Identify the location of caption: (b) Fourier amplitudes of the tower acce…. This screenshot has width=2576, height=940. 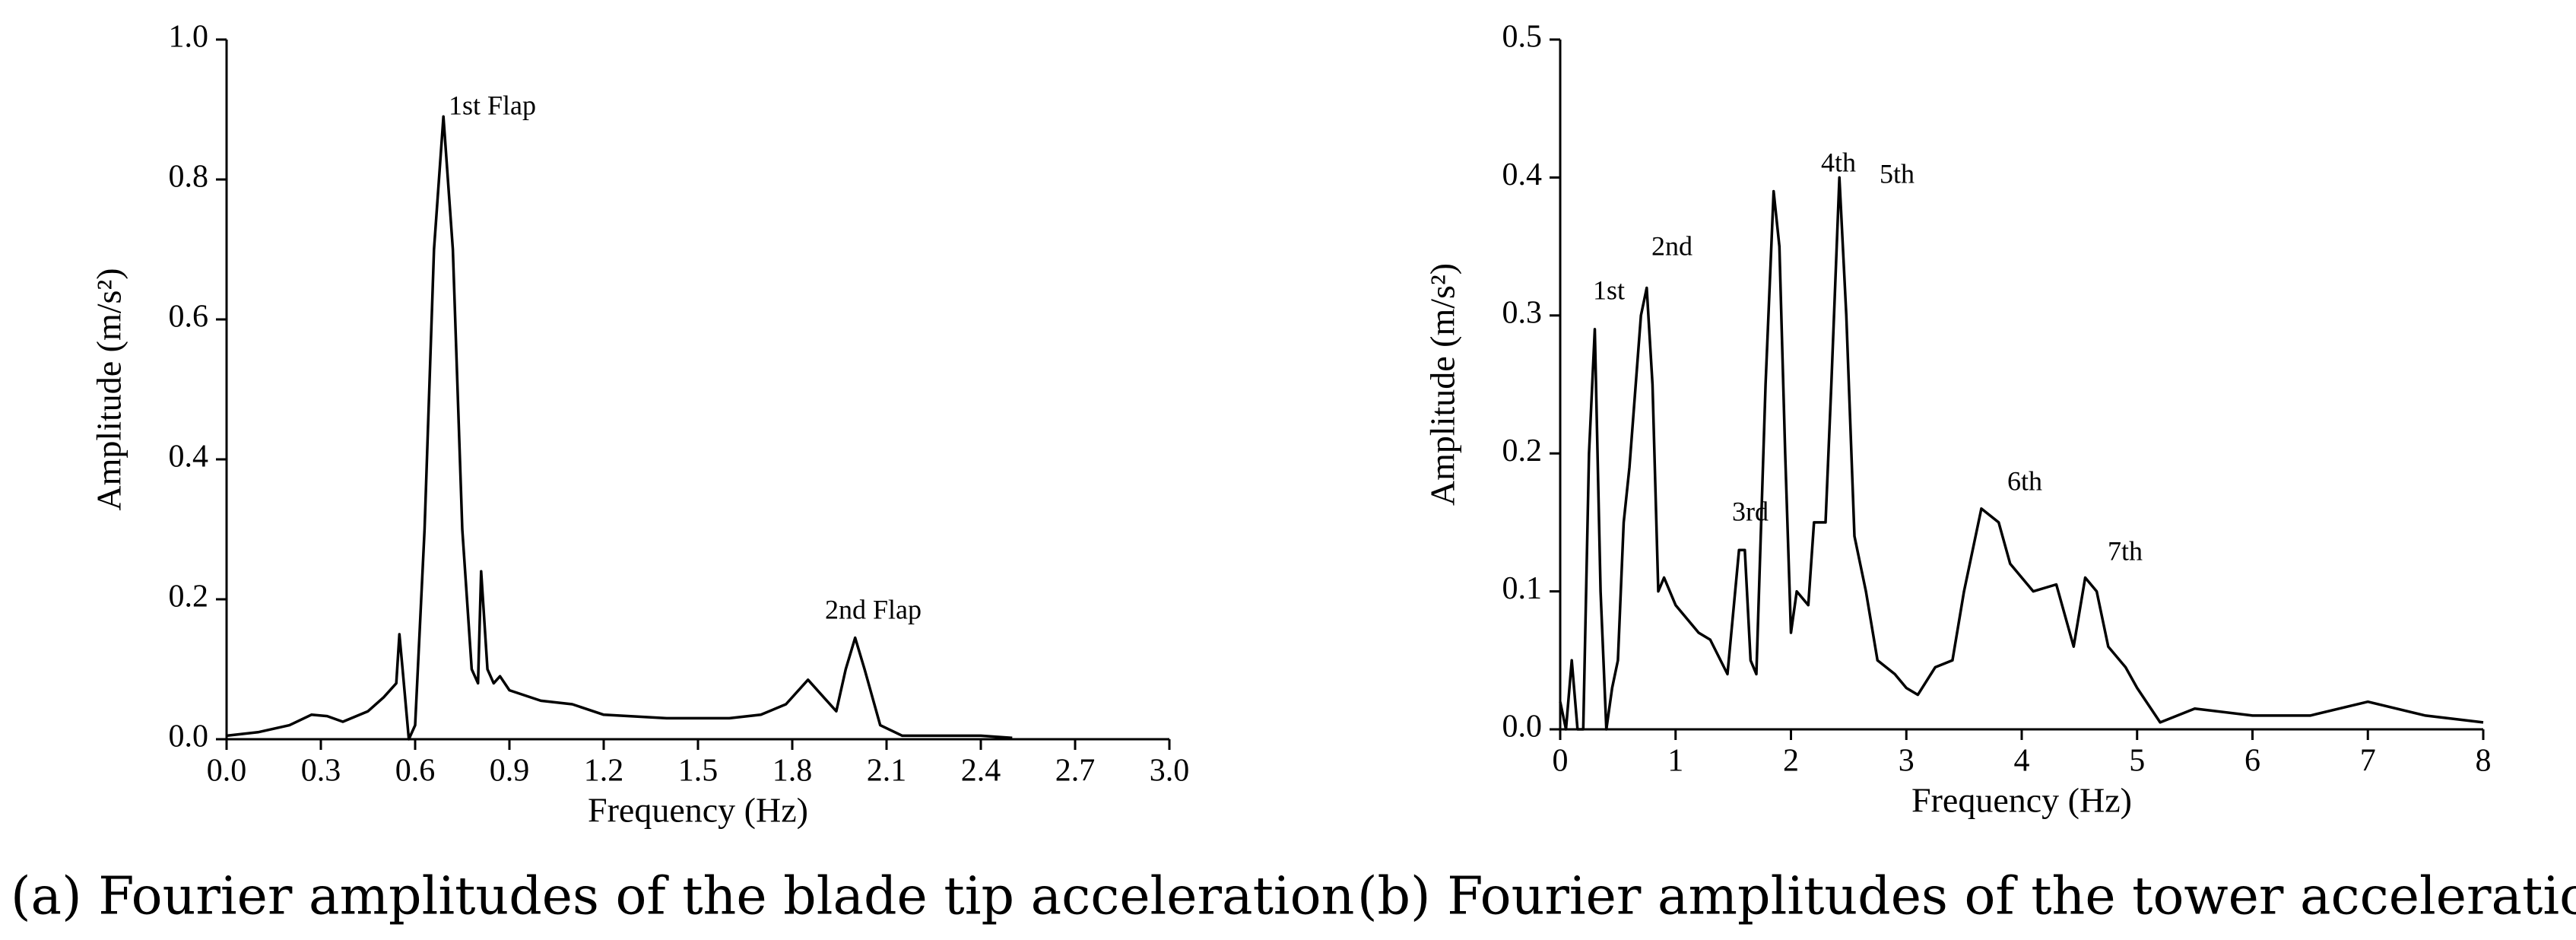
(1966, 897).